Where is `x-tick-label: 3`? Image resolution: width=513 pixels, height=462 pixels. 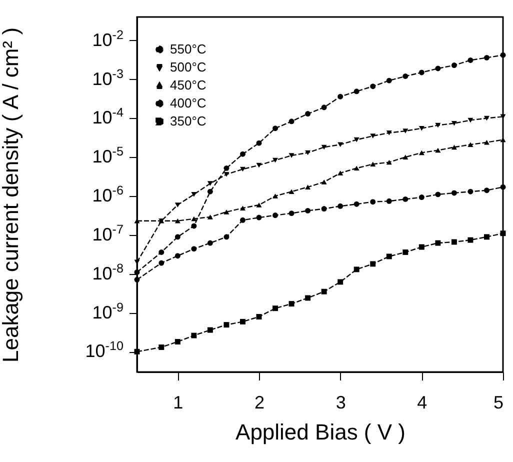
x-tick-label: 3 is located at coordinates (341, 402).